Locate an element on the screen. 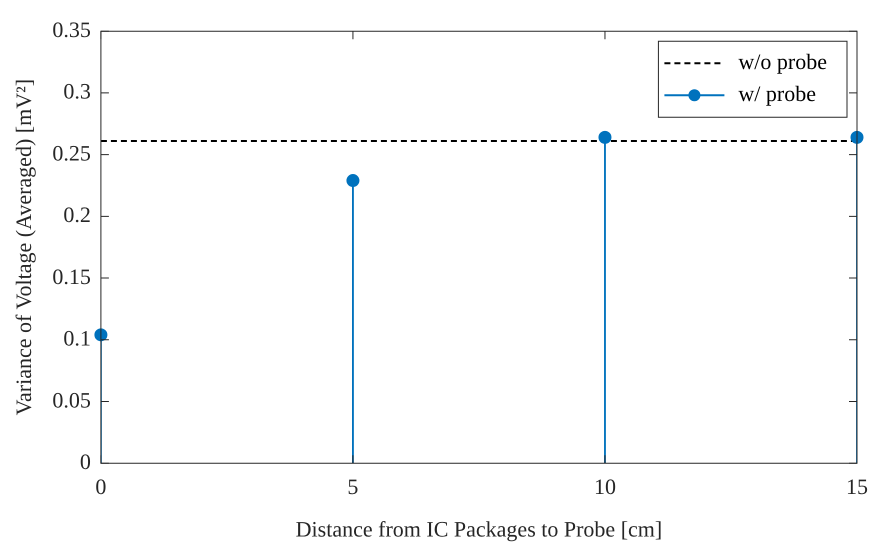 This screenshot has height=556, width=888. y-tick-label: 0.1 is located at coordinates (77, 338).